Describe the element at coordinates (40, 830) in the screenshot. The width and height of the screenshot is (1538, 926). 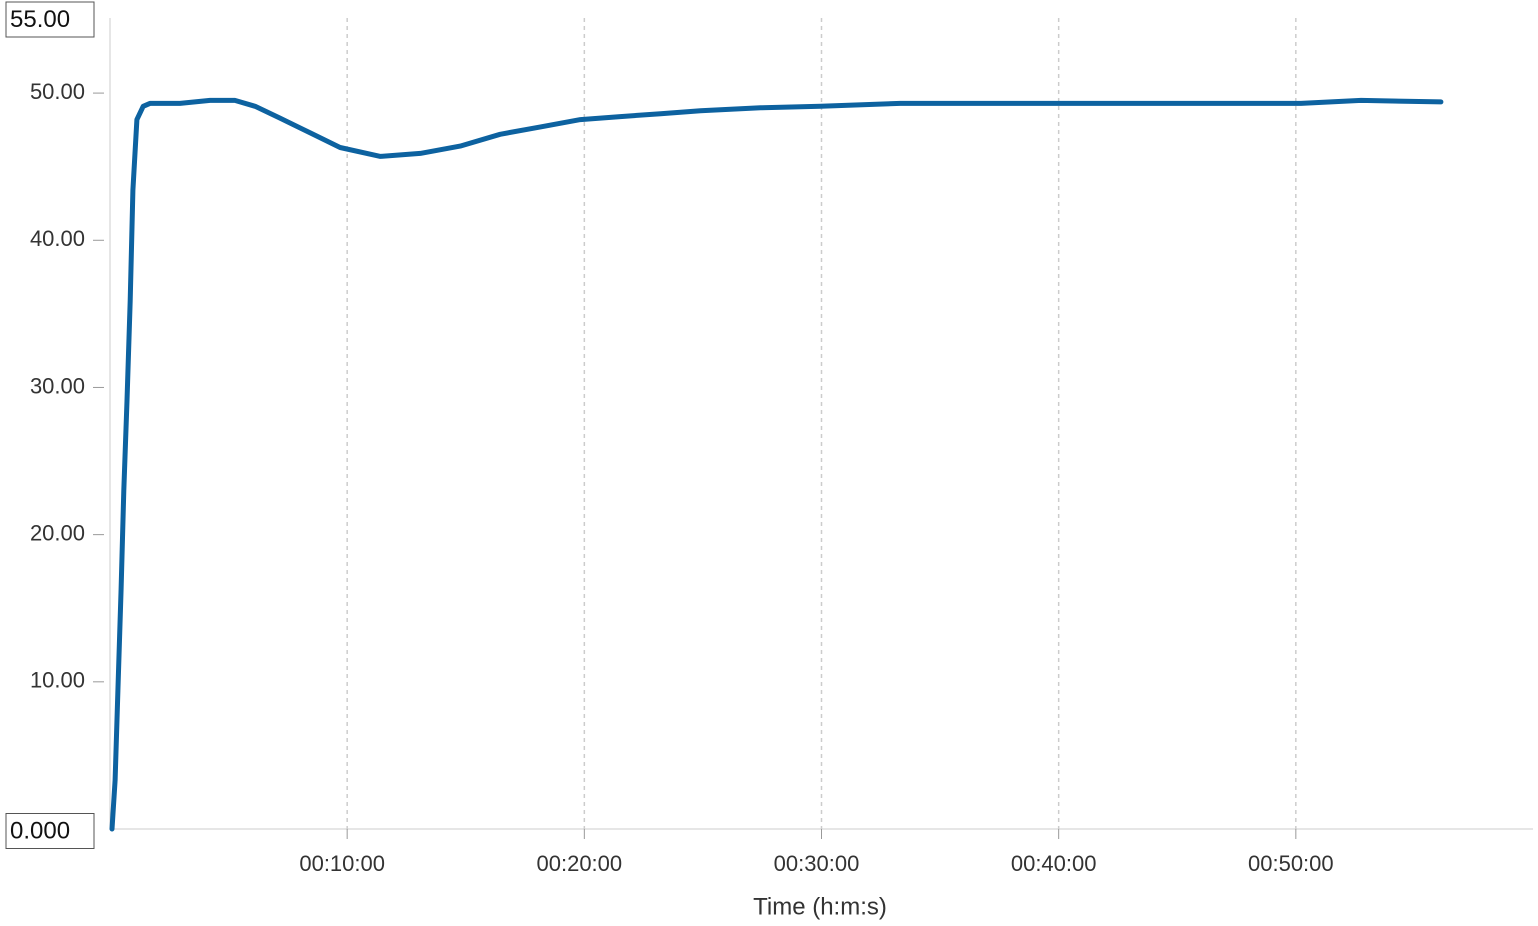
I see `y-limit-label: 0.000` at that location.